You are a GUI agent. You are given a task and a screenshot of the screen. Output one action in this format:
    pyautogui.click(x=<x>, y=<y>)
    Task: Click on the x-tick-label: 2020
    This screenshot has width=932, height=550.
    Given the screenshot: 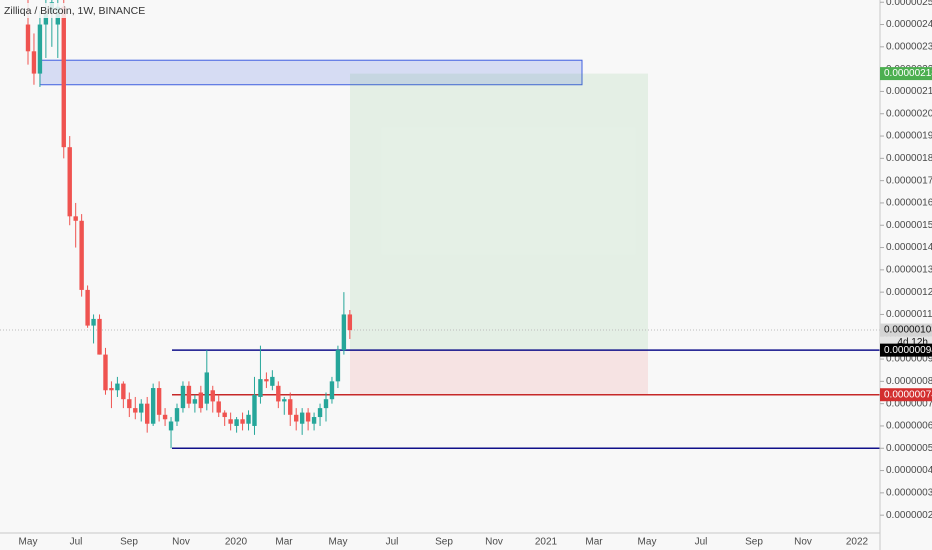 What is the action you would take?
    pyautogui.click(x=236, y=542)
    